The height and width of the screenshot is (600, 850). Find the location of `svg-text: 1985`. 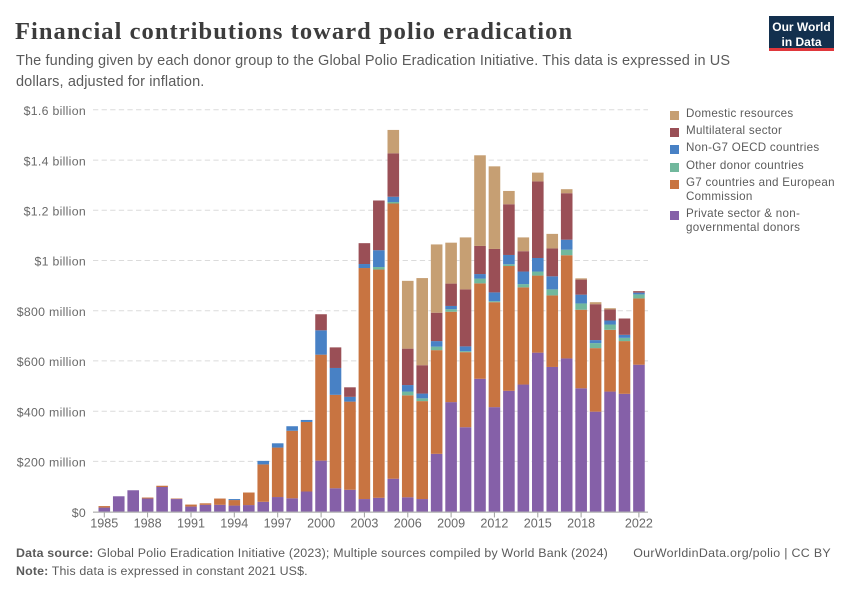

svg-text: 1985 is located at coordinates (104, 523).